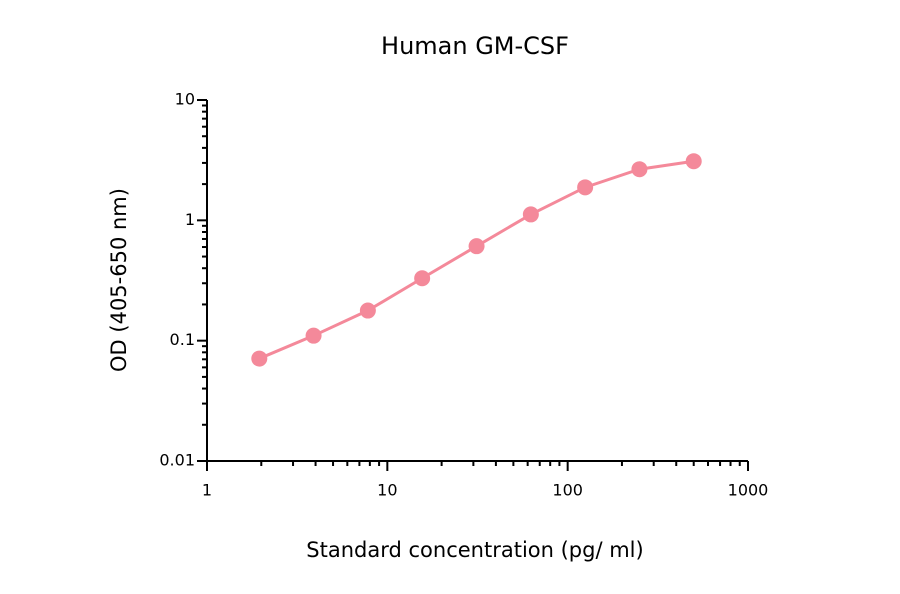 This screenshot has height=594, width=900. I want to click on x-tick-label: 1, so click(207, 490).